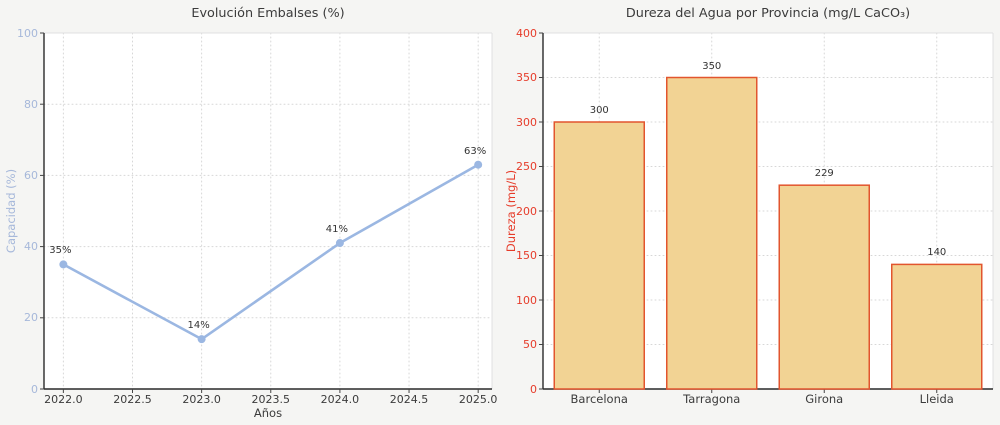 This screenshot has height=425, width=1000. I want to click on y-tick-label: 250, so click(526, 166).